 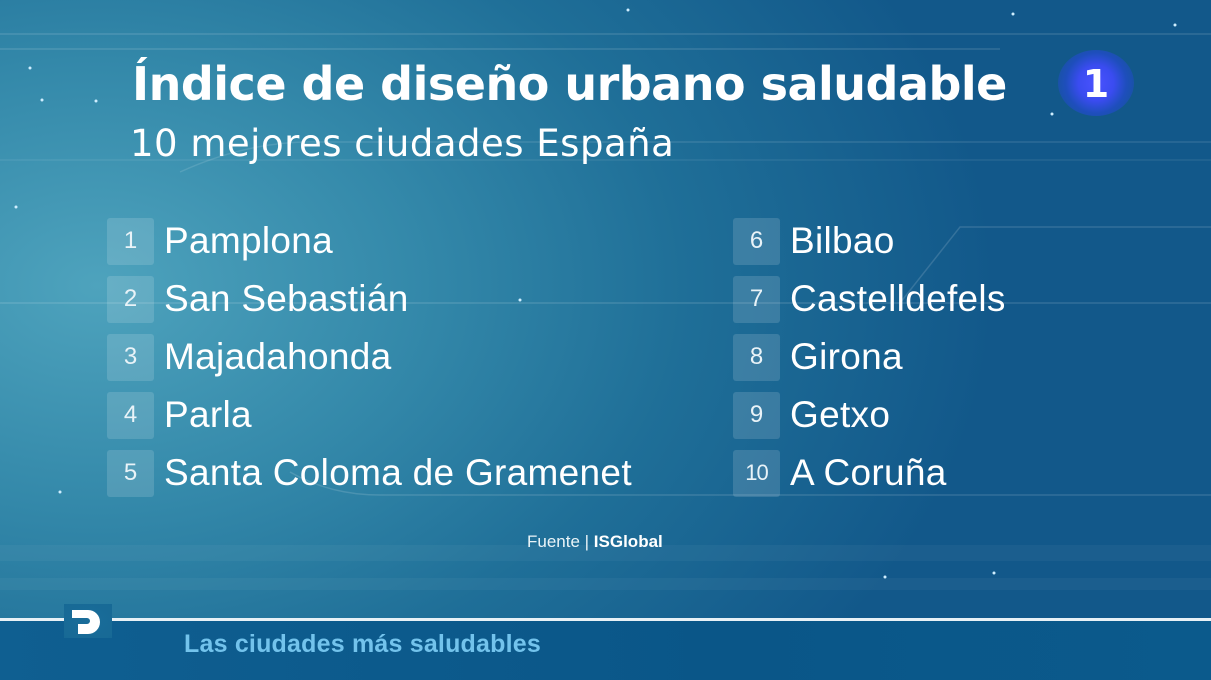 What do you see at coordinates (426, 143) in the screenshot?
I see `subtitle-text: mejores ciudades España` at bounding box center [426, 143].